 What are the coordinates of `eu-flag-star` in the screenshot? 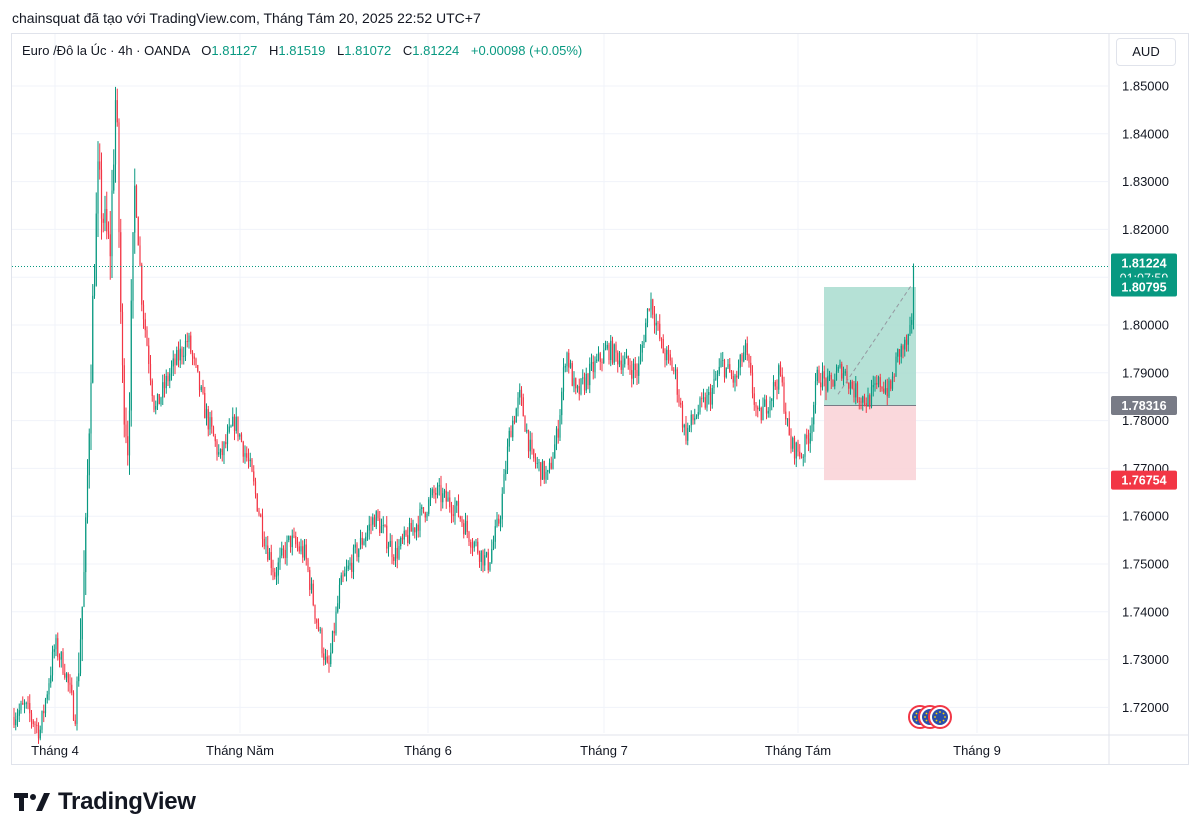 It's located at (926, 713).